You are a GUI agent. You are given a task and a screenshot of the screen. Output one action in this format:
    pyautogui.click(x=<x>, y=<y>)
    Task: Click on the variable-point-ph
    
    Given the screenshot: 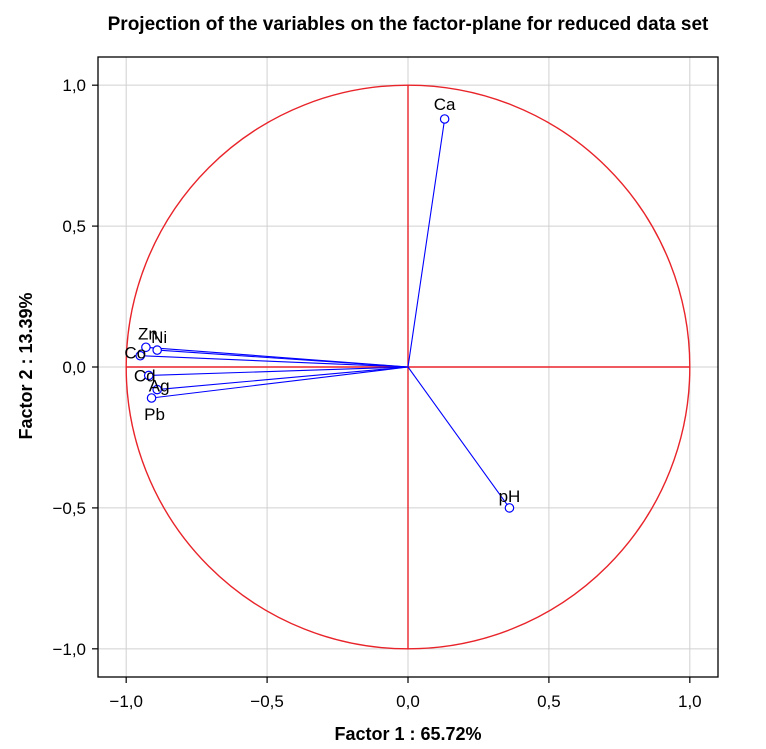 What is the action you would take?
    pyautogui.click(x=509, y=508)
    